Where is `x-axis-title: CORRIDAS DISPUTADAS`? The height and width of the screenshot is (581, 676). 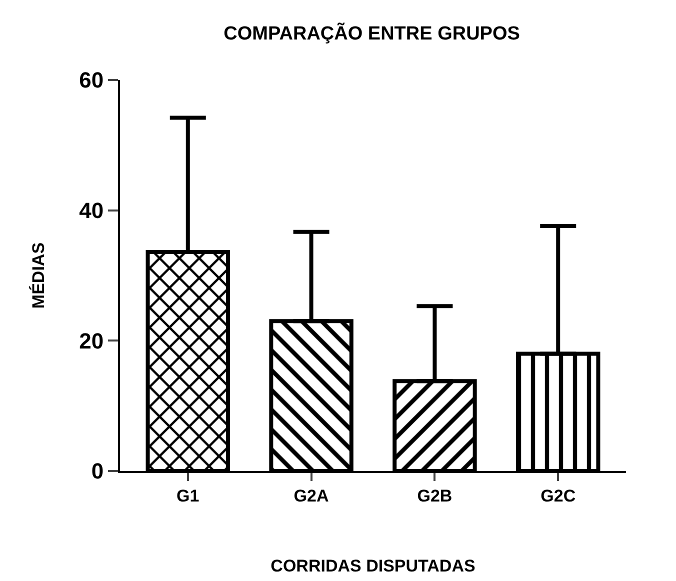
x-axis-title: CORRIDAS DISPUTADAS is located at coordinates (373, 566).